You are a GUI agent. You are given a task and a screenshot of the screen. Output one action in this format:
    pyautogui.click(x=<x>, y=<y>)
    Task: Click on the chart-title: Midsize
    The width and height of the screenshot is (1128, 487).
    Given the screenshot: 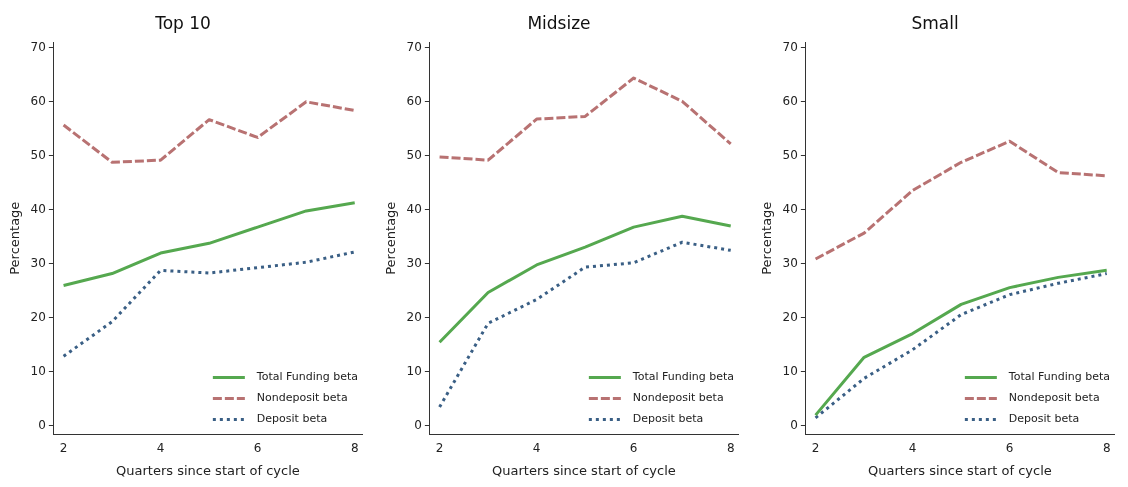 What is the action you would take?
    pyautogui.click(x=559, y=22)
    